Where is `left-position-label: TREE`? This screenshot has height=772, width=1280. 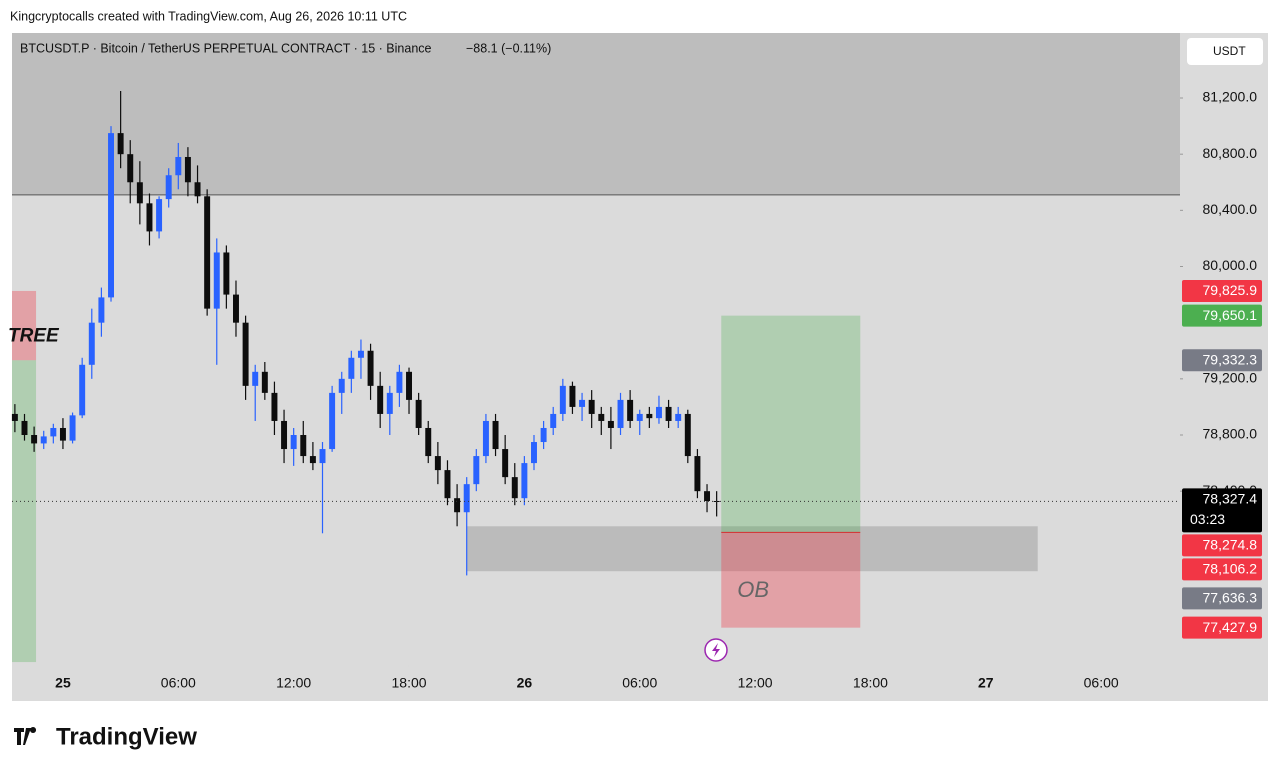 left-position-label: TREE is located at coordinates (34, 335).